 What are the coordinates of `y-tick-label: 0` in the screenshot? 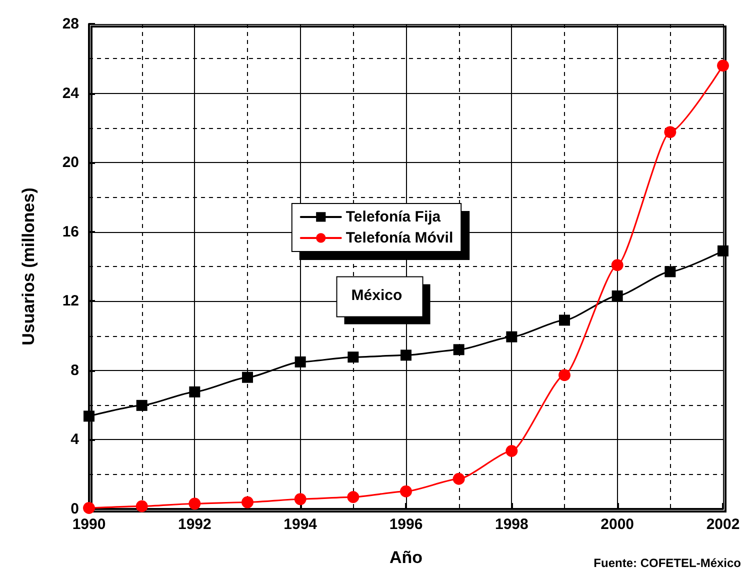 It's located at (74, 509).